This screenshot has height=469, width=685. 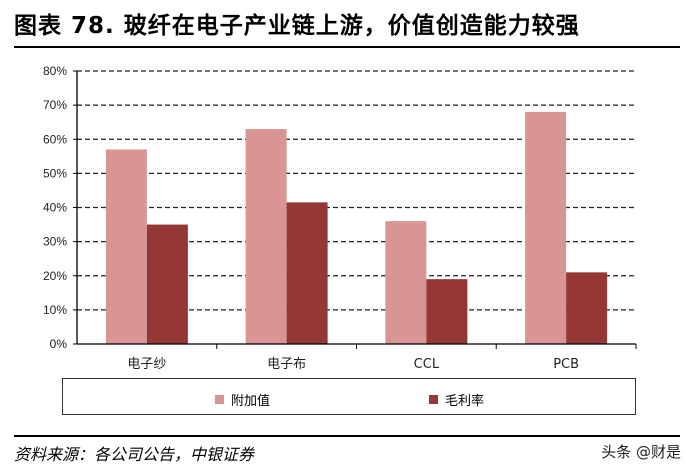 What do you see at coordinates (55, 310) in the screenshot?
I see `y-tick-label: 10%` at bounding box center [55, 310].